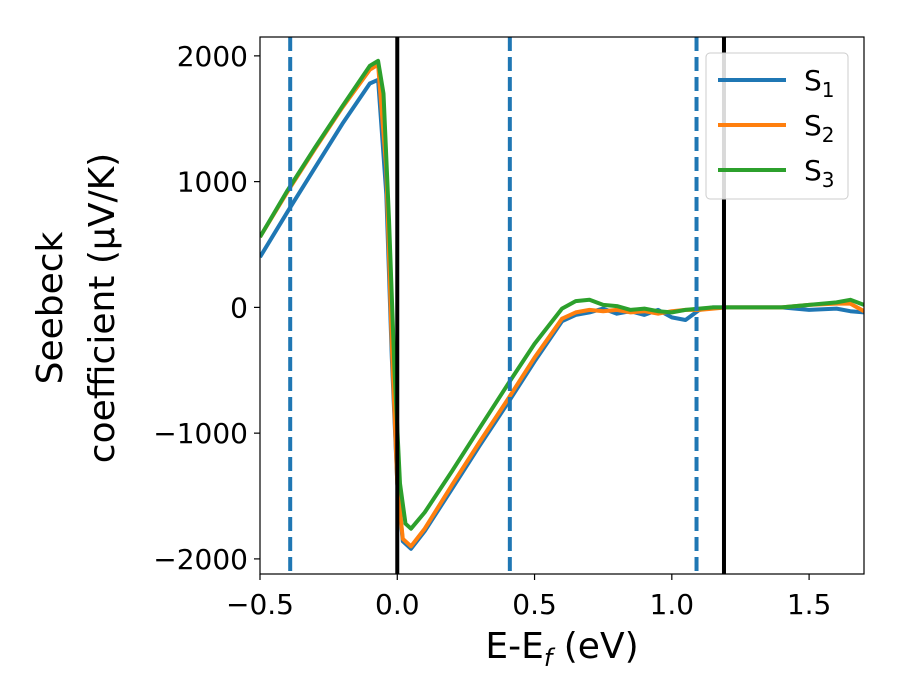 The image size is (900, 700). Describe the element at coordinates (534, 604) in the screenshot. I see `x-tick-label: 0.5` at that location.